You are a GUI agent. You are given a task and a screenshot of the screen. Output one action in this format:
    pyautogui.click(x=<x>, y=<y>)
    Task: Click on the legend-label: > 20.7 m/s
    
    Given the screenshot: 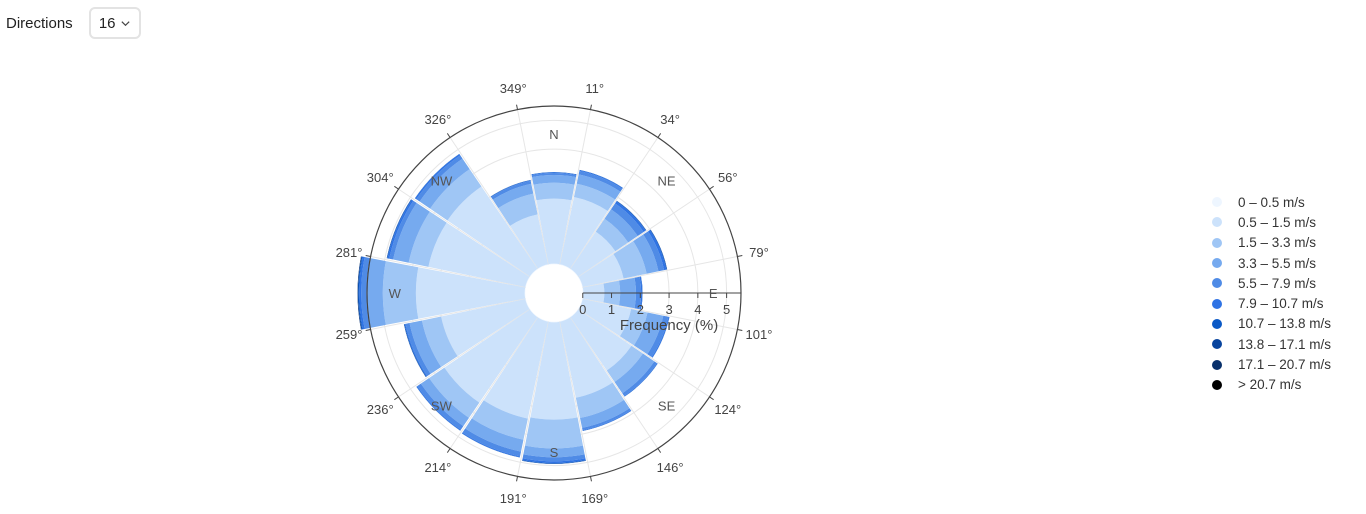 What is the action you would take?
    pyautogui.click(x=1270, y=385)
    